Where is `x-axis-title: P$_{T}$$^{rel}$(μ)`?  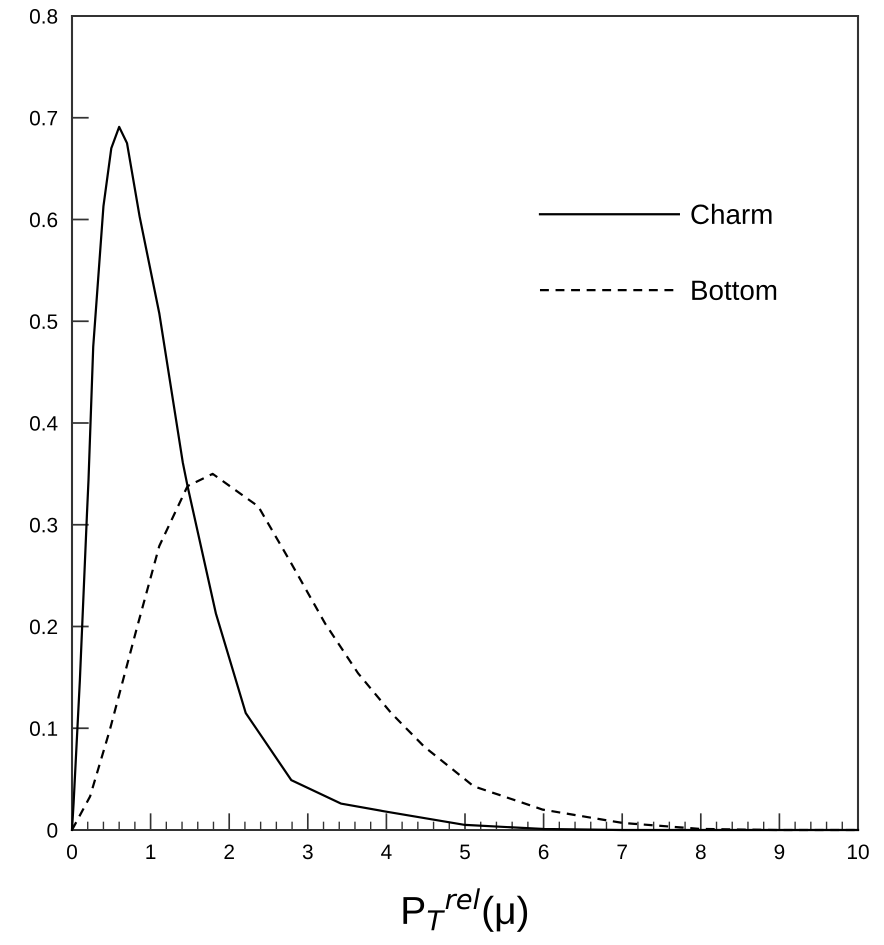
x-axis-title: P$_{T}$$^{rel}$(μ) is located at coordinates (465, 910).